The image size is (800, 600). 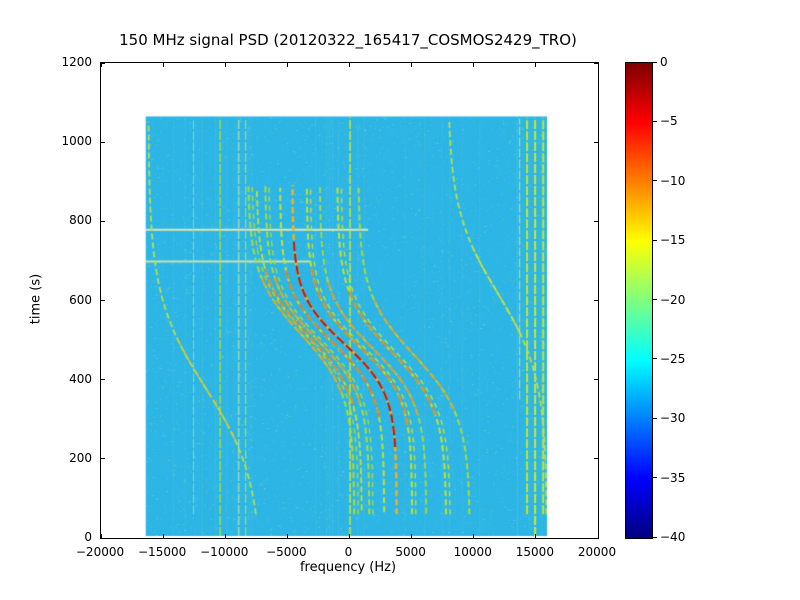 I want to click on x-tick-label: 5000, so click(x=410, y=552).